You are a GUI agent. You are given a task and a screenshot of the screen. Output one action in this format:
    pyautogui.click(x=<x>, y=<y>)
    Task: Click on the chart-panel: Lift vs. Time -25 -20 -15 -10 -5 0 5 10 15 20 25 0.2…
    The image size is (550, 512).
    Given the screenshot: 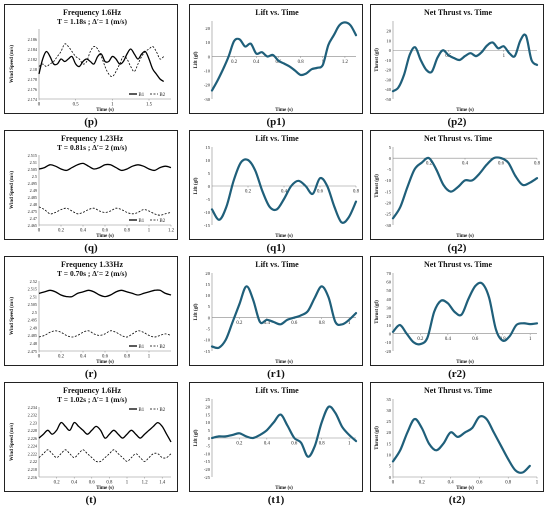 What is the action you would take?
    pyautogui.click(x=276, y=437)
    